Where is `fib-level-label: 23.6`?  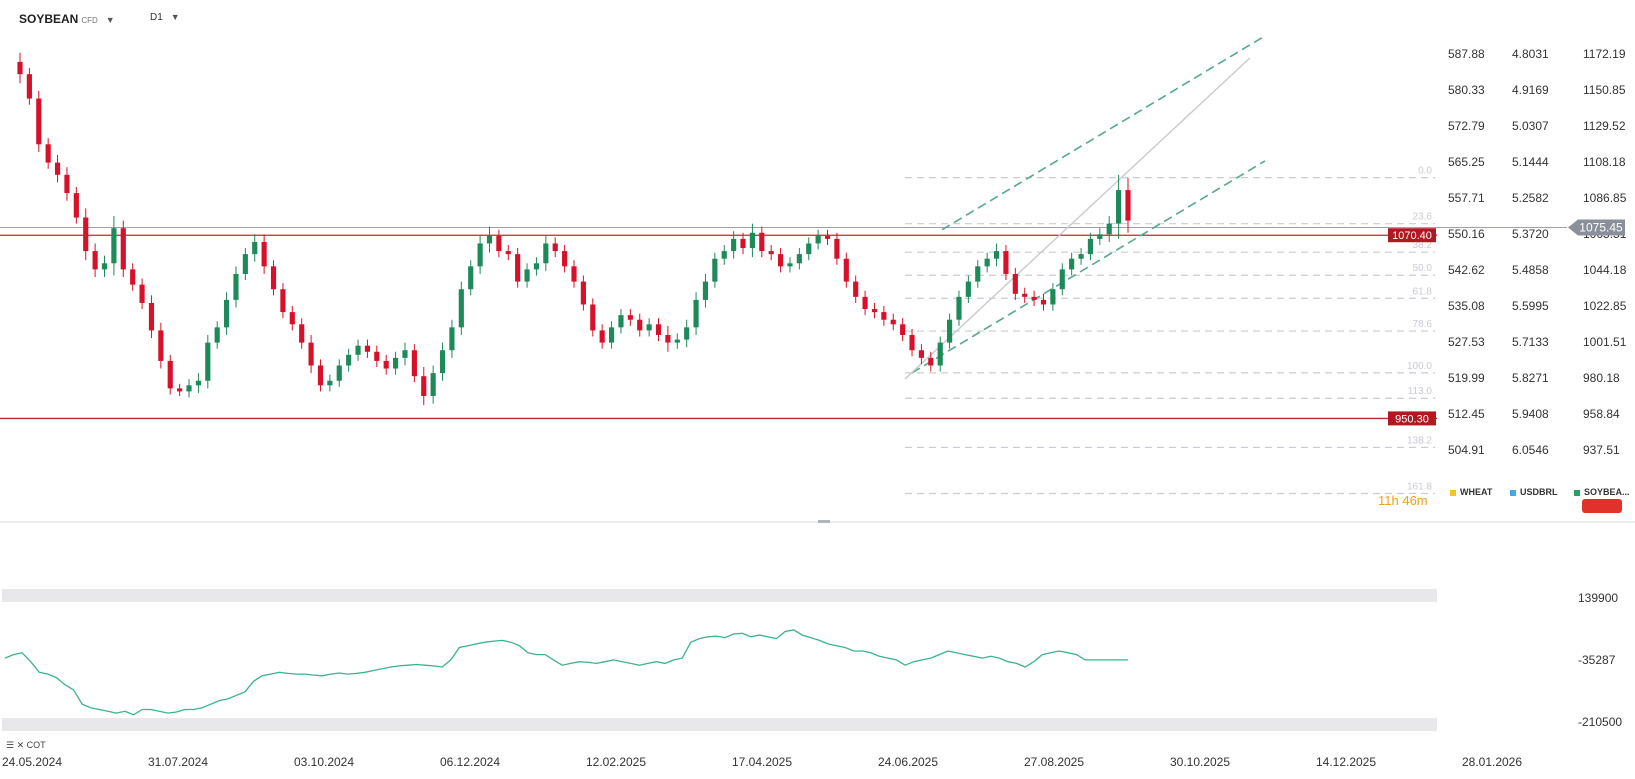 fib-level-label: 23.6 is located at coordinates (1423, 217).